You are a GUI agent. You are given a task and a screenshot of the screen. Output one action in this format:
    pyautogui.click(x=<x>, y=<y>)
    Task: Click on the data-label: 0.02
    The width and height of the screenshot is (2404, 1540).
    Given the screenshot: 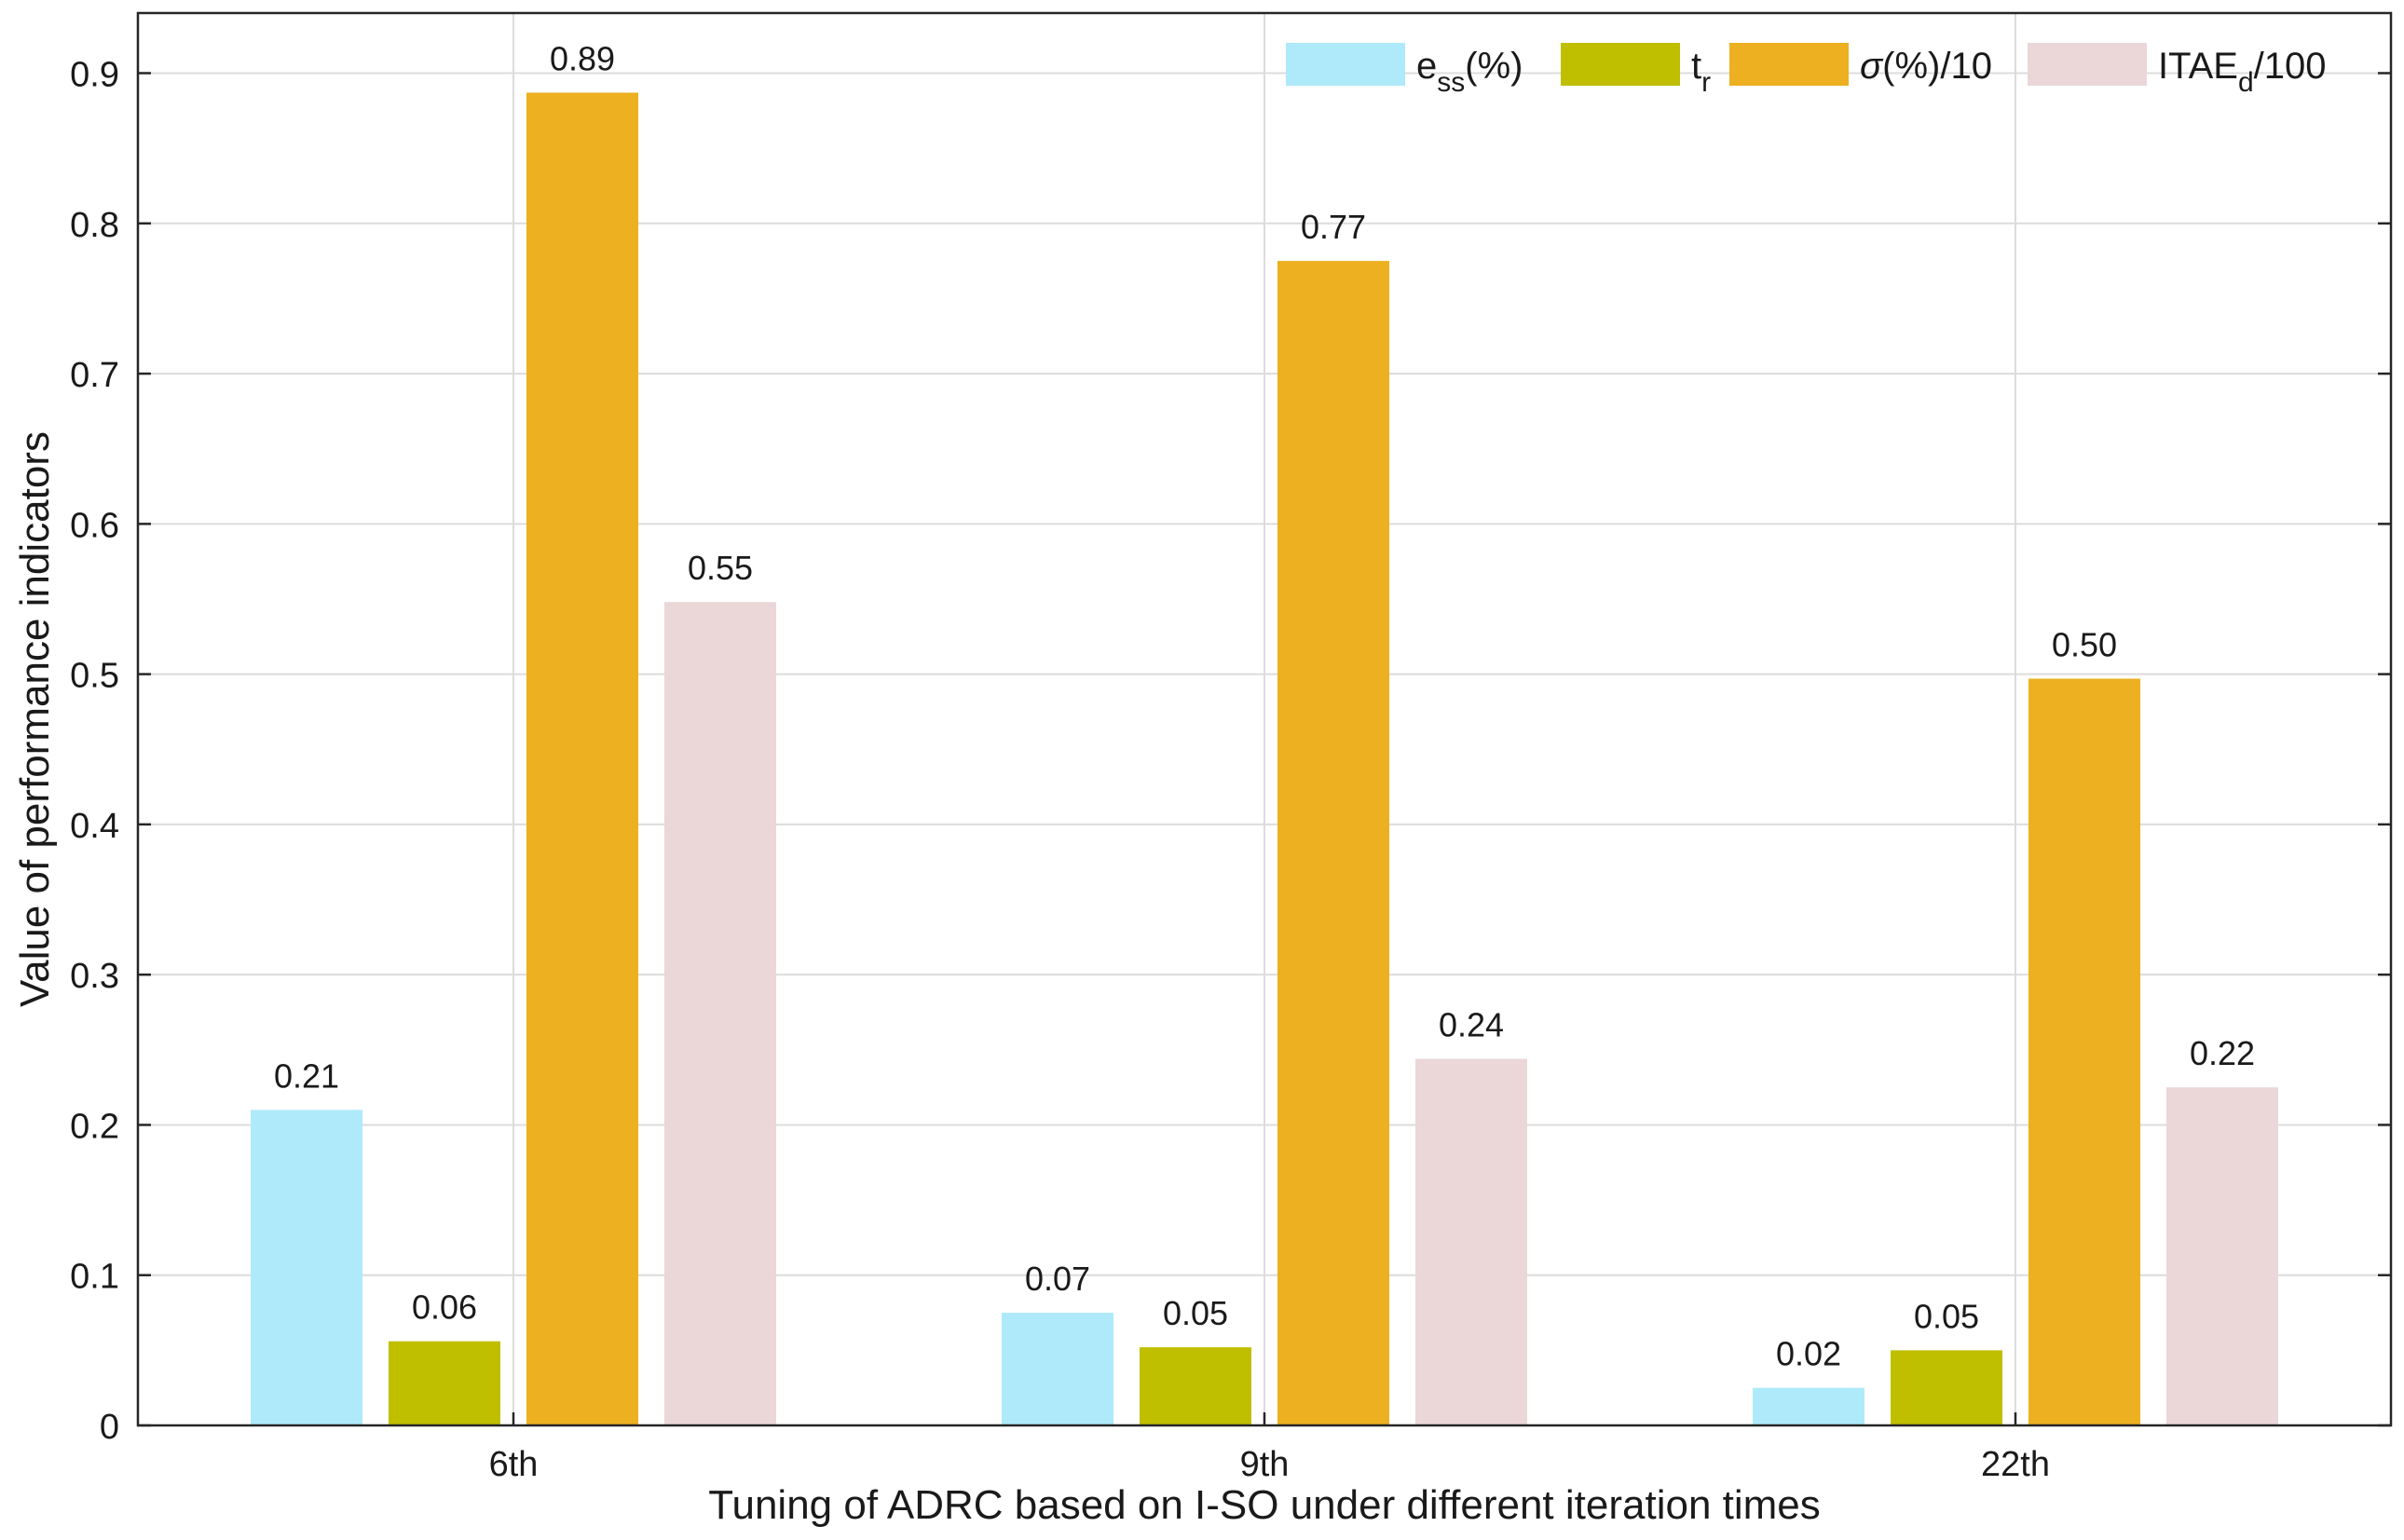 What is the action you would take?
    pyautogui.click(x=1808, y=1354)
    